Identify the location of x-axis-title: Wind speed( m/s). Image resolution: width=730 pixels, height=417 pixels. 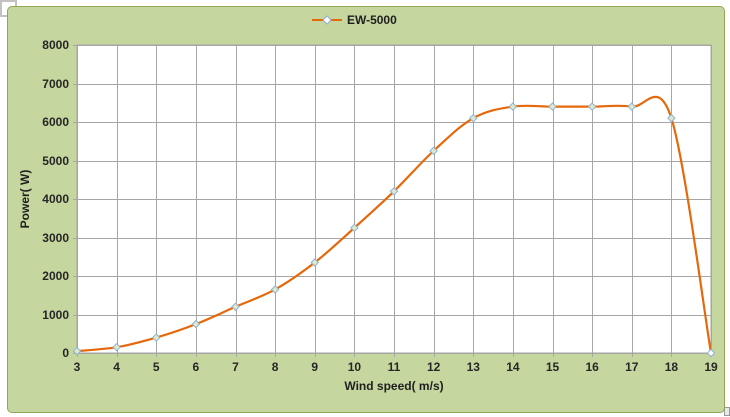
(394, 386).